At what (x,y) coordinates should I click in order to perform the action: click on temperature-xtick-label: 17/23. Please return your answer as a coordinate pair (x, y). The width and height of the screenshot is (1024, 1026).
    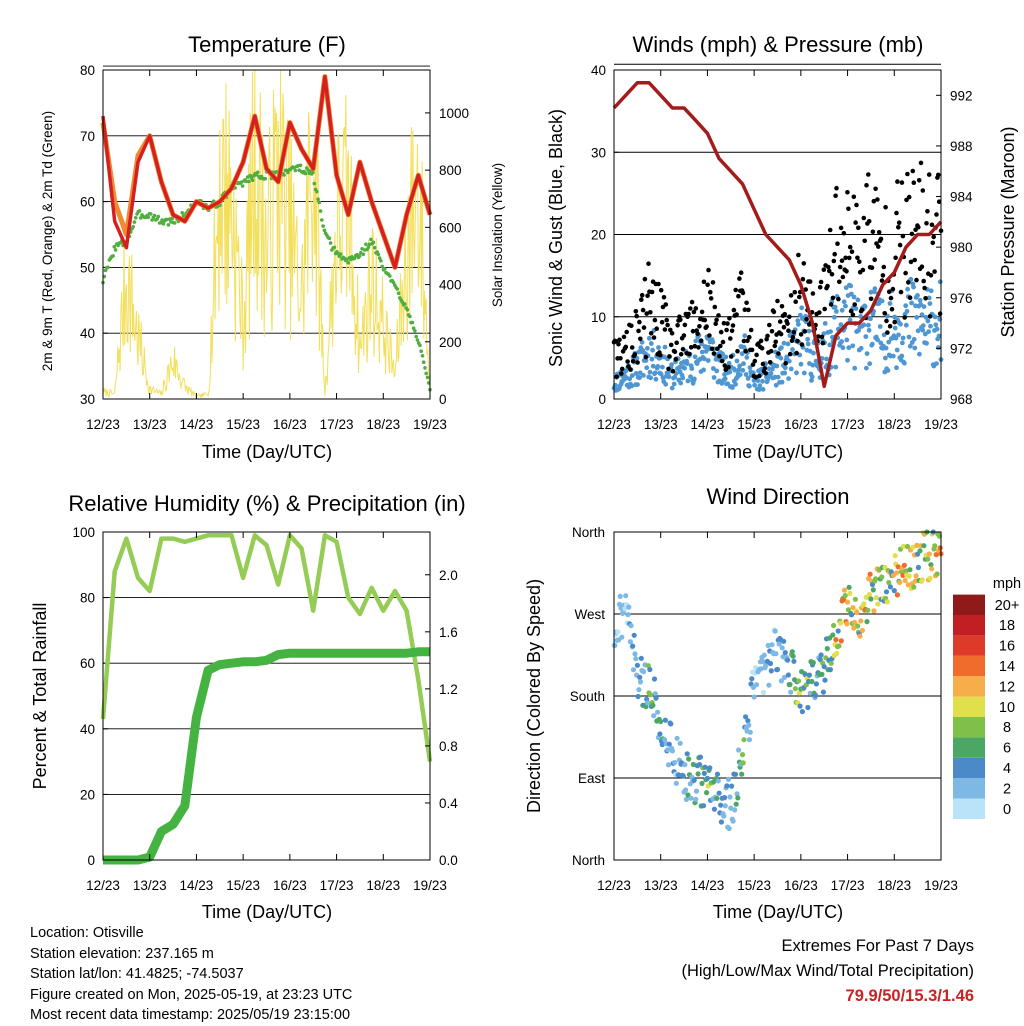
    Looking at the image, I should click on (337, 424).